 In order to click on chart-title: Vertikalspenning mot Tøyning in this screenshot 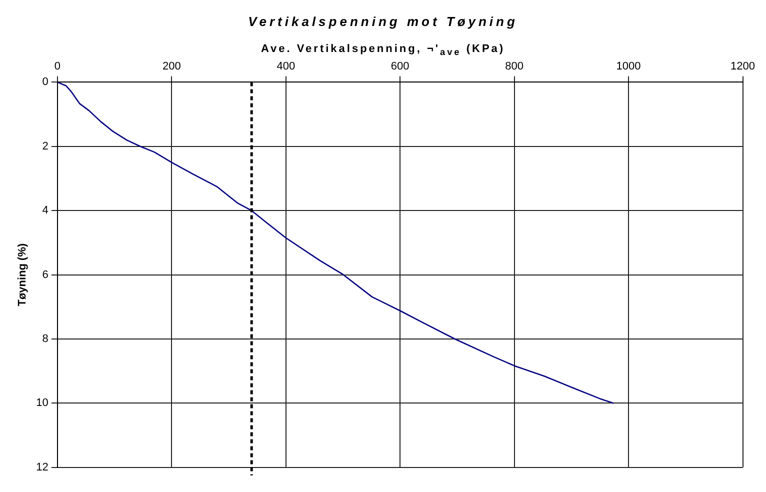, I will do `click(383, 21)`.